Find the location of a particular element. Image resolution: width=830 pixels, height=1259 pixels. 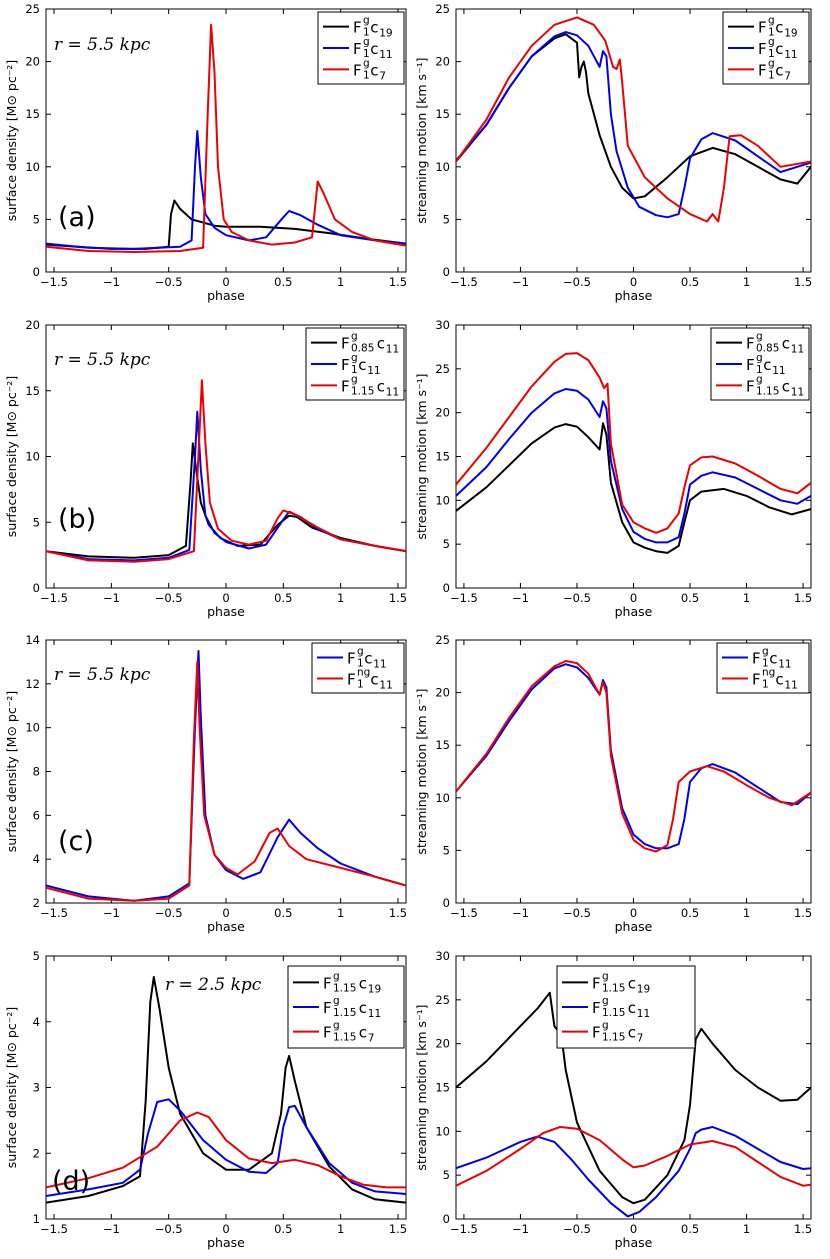

panel-label: (a) is located at coordinates (77, 217).